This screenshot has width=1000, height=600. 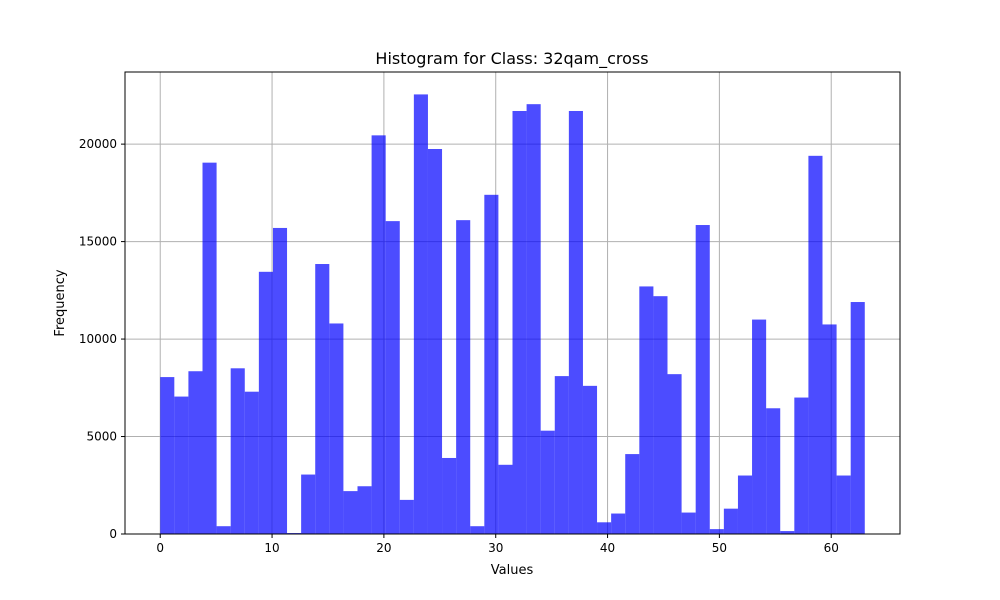 What do you see at coordinates (60, 302) in the screenshot?
I see `y-axis-label: Frequency` at bounding box center [60, 302].